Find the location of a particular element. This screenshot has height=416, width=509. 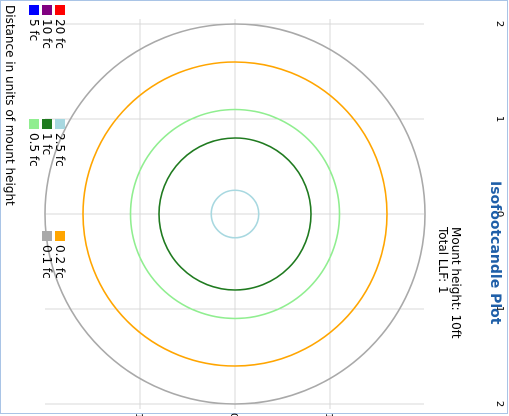

legend-label: 10 fc is located at coordinates (47, 34).